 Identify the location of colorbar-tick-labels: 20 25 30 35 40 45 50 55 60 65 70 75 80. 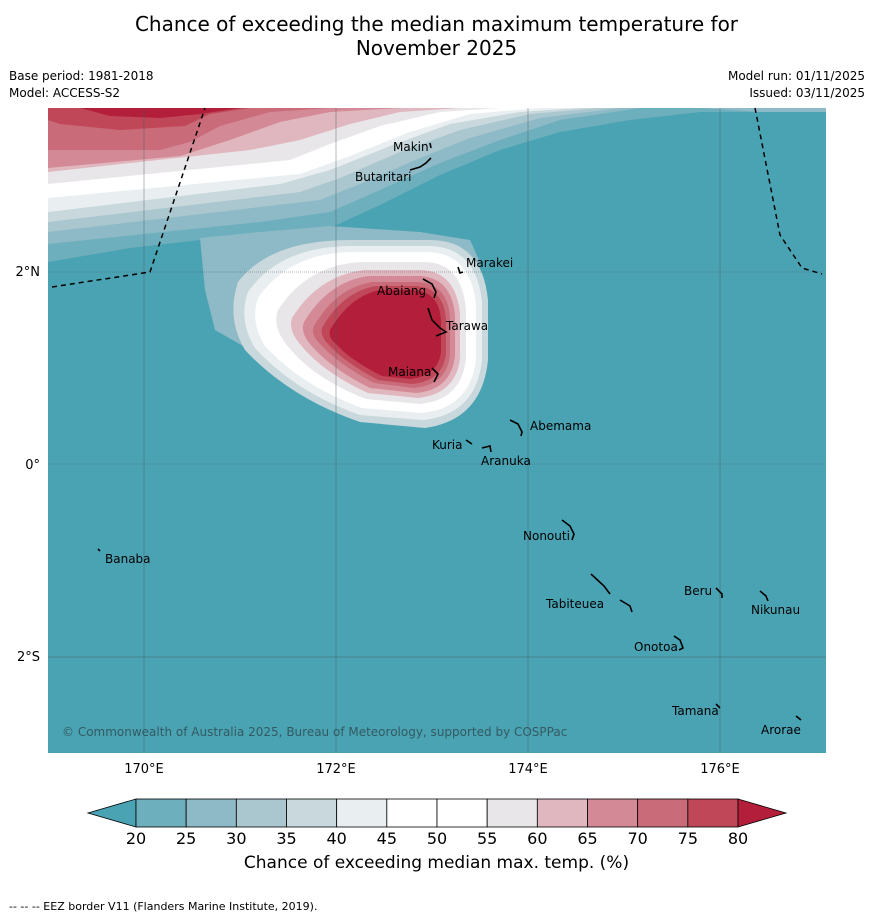
(437, 838).